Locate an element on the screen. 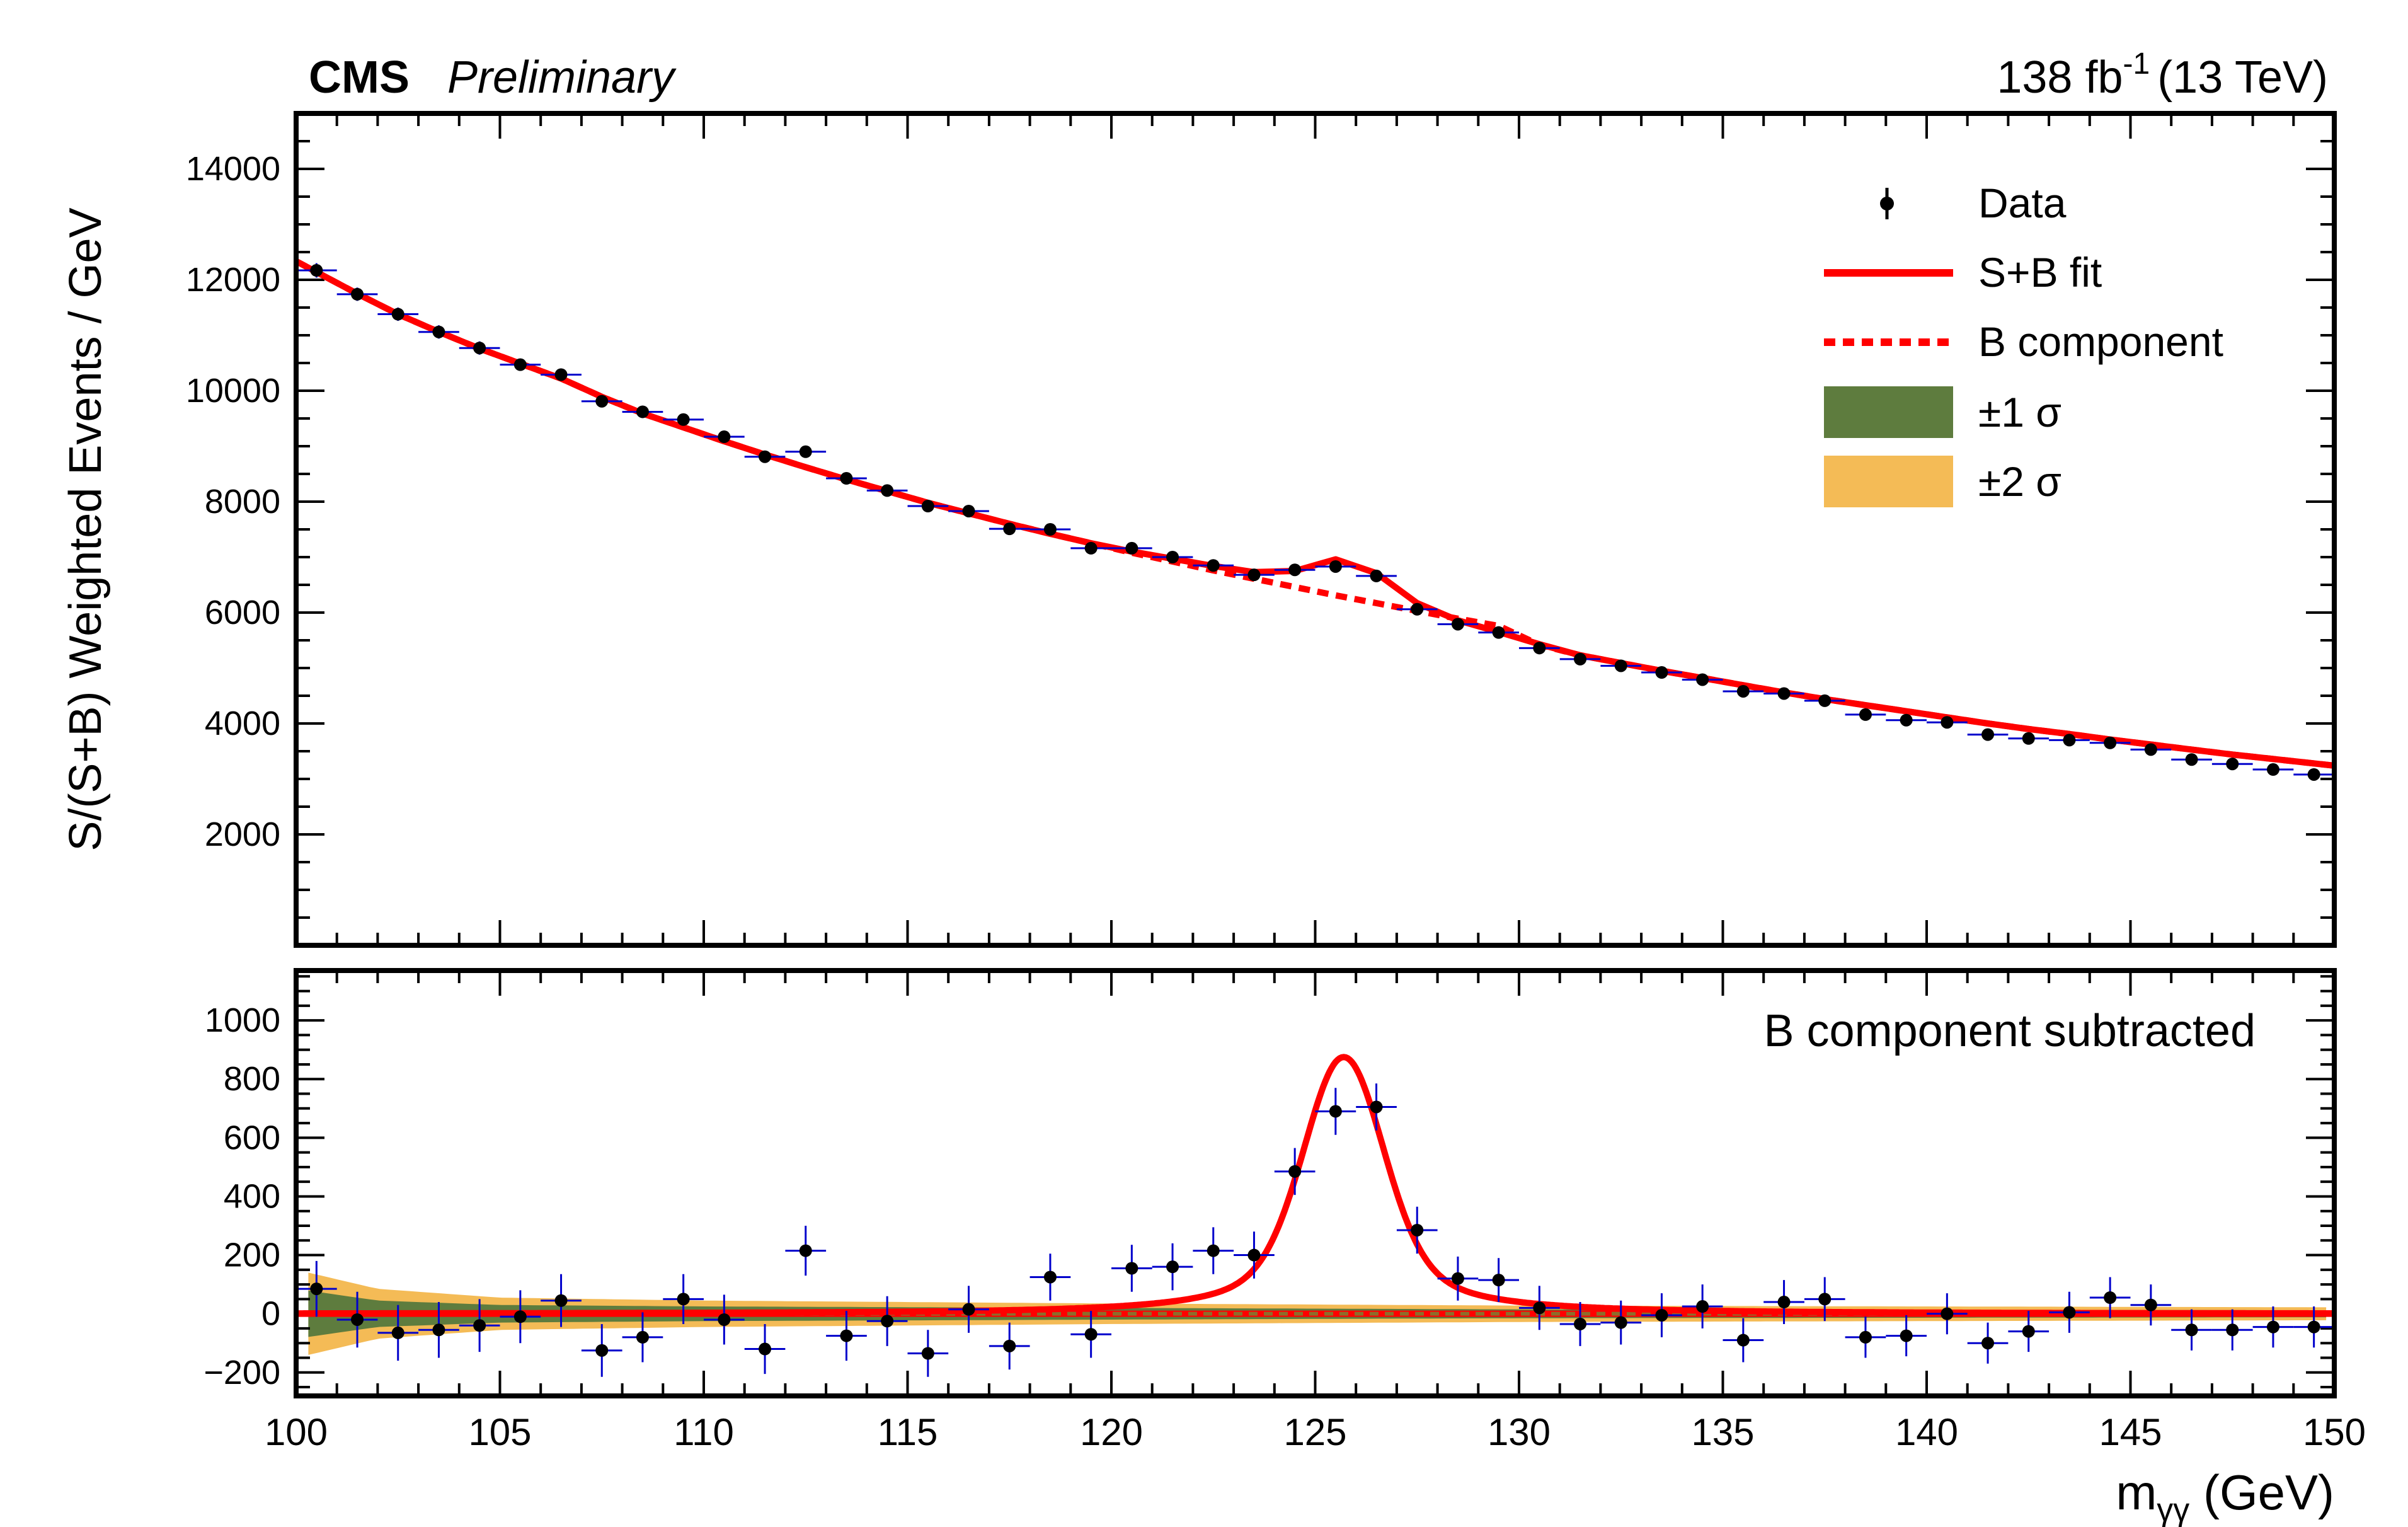  x-tick-label: 110 is located at coordinates (704, 1432).